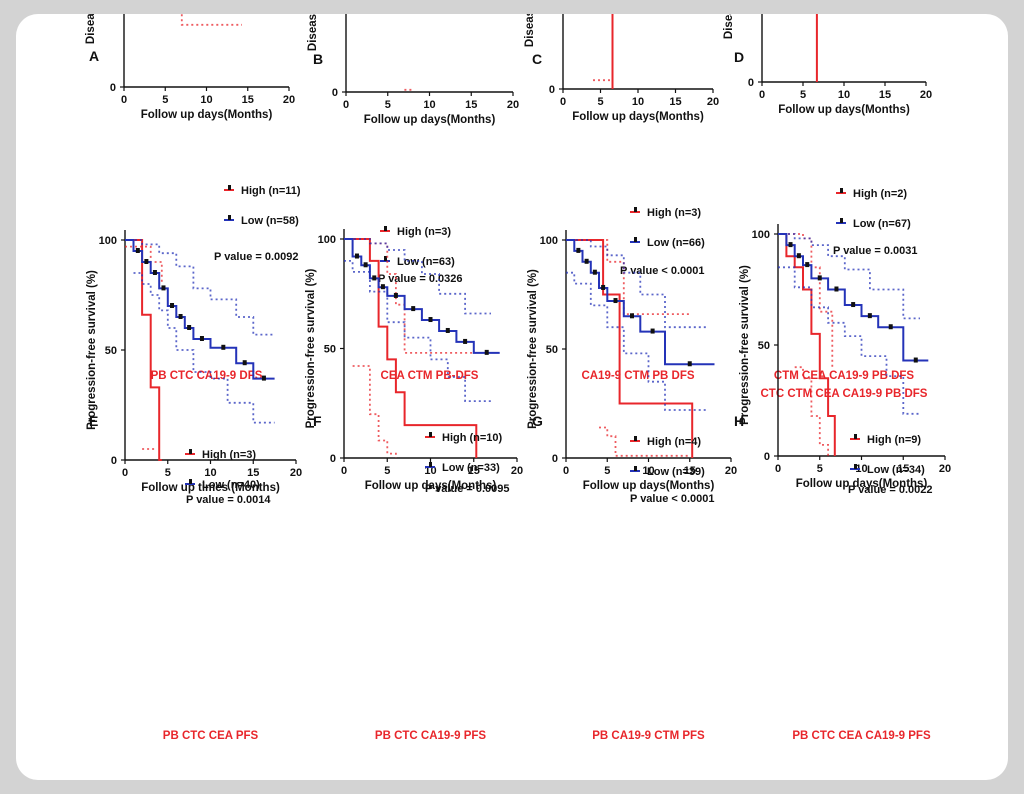 Image resolution: width=1024 pixels, height=794 pixels. Describe the element at coordinates (875, 251) in the screenshot. I see `p-value: P value = 0.0031` at that location.